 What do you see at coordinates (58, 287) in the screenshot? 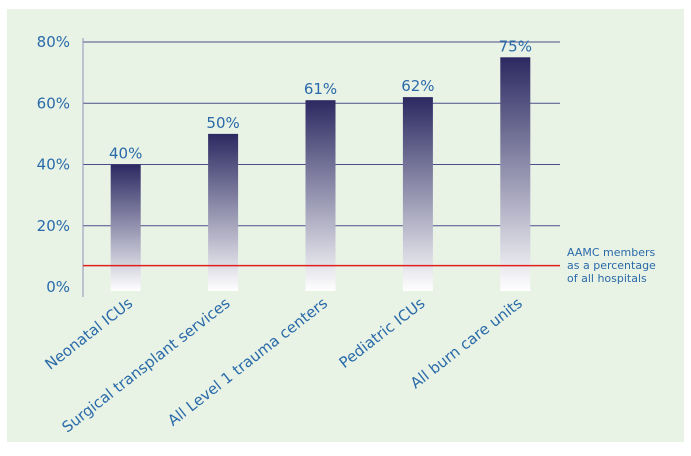
I see `y-tick-label: 0%` at bounding box center [58, 287].